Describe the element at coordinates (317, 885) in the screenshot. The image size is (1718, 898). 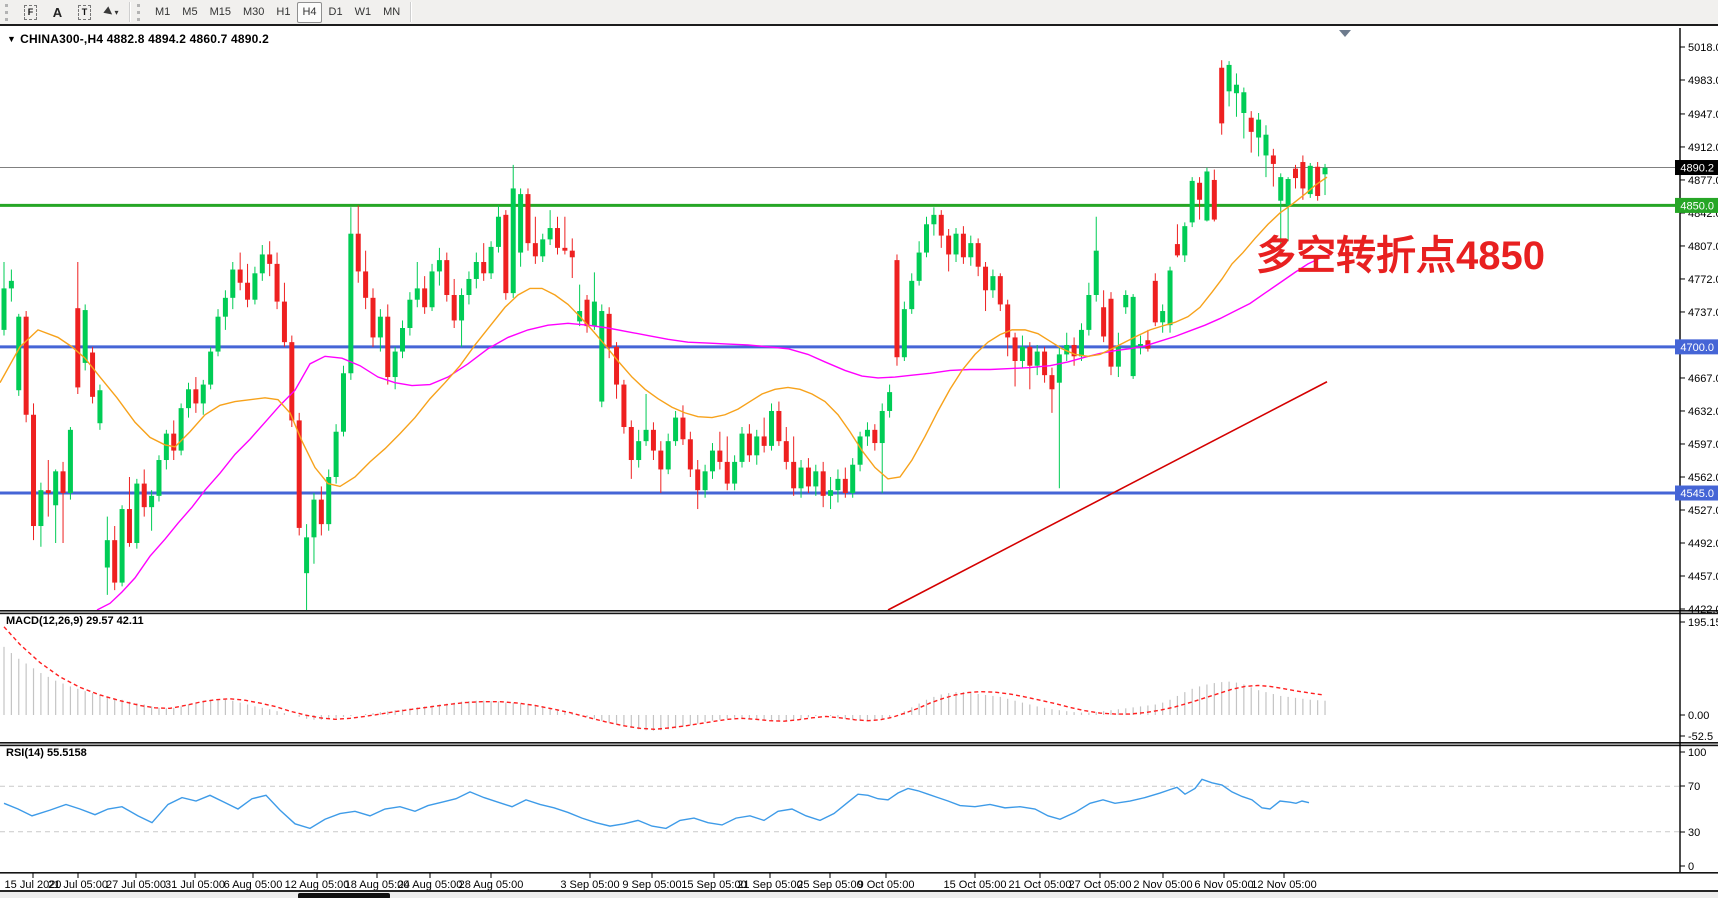
I see `time-tick-label: 12 Aug 05:00` at that location.